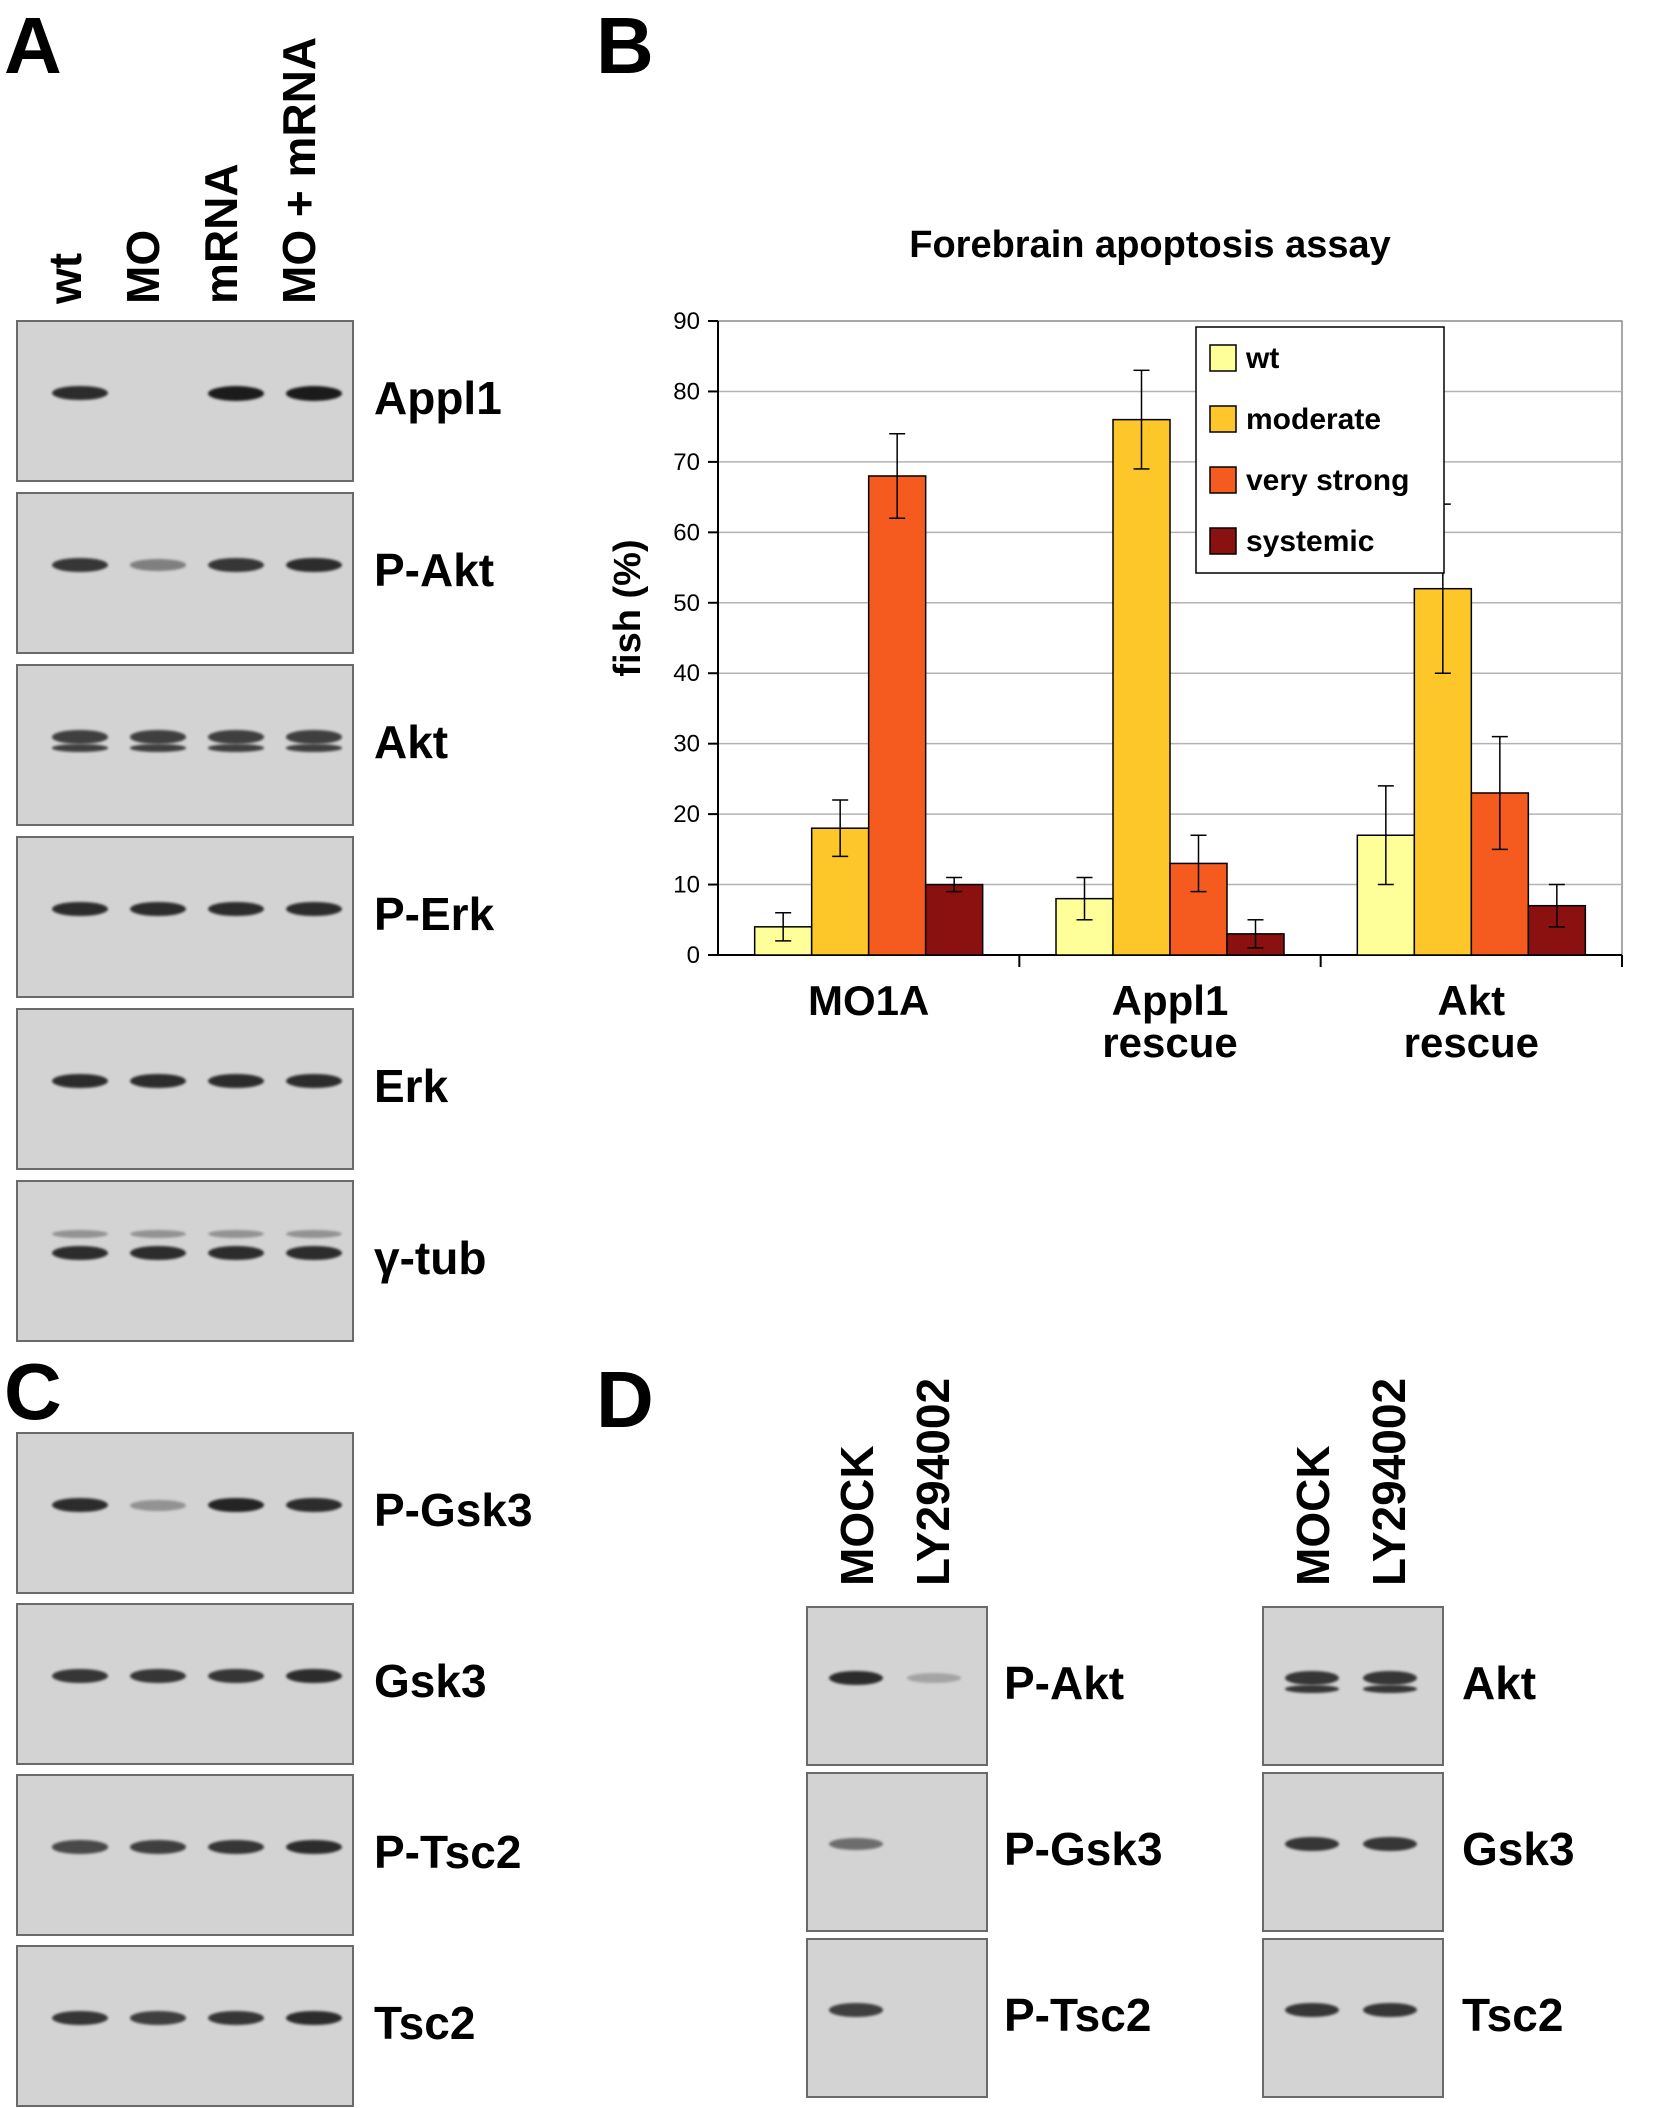 The image size is (1660, 2108). Describe the element at coordinates (686, 391) in the screenshot. I see `y-tick-label: 80` at that location.